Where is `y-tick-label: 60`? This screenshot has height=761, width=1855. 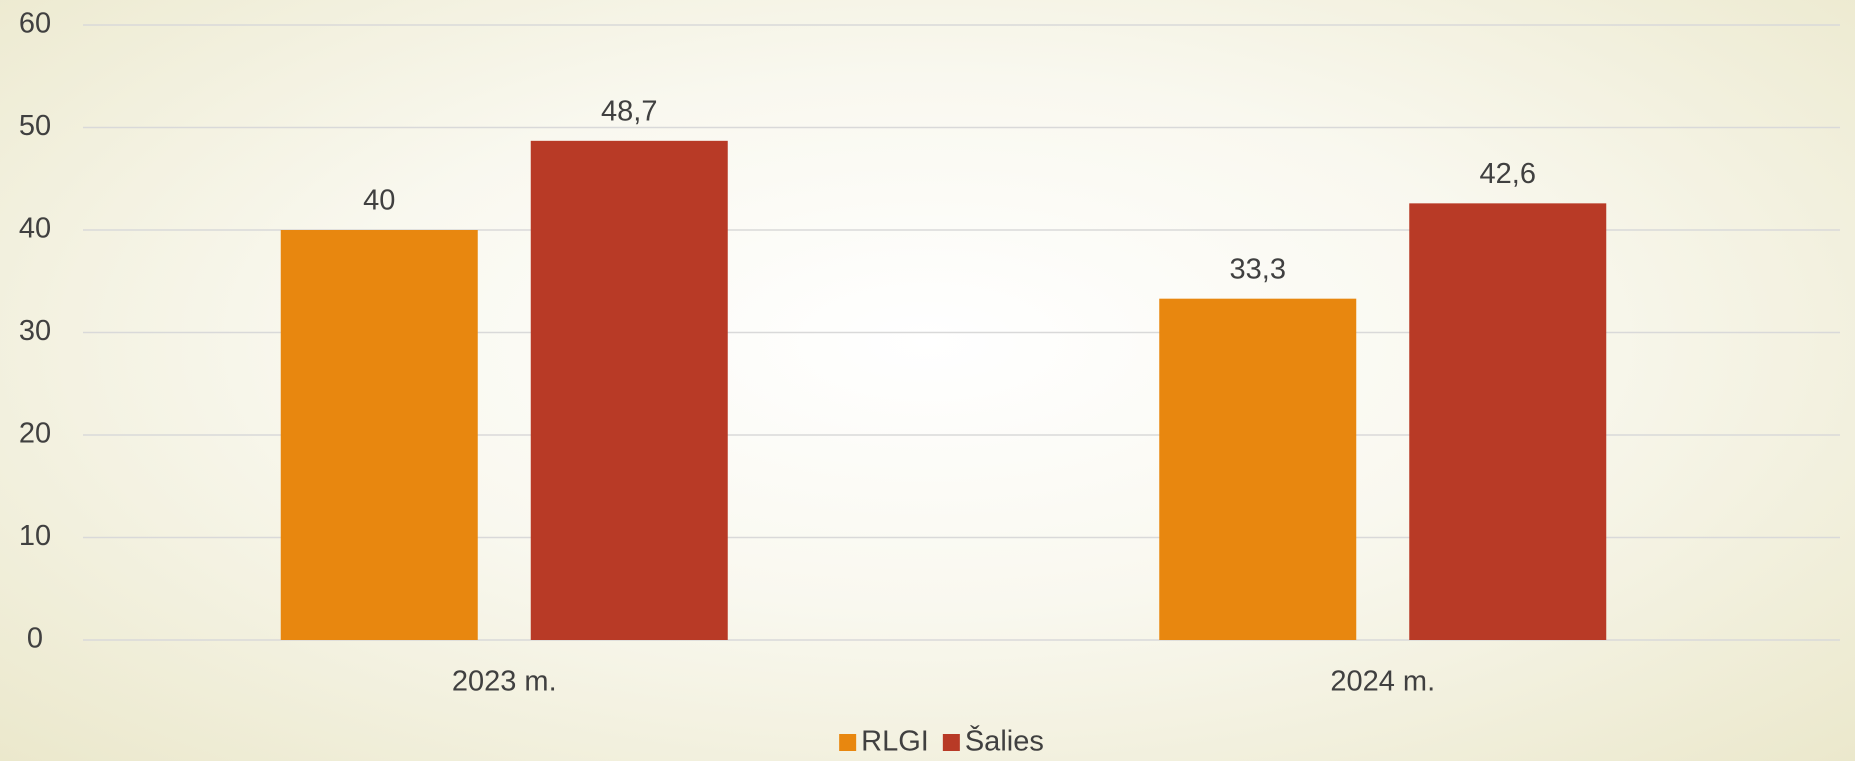 y-tick-label: 60 is located at coordinates (35, 24).